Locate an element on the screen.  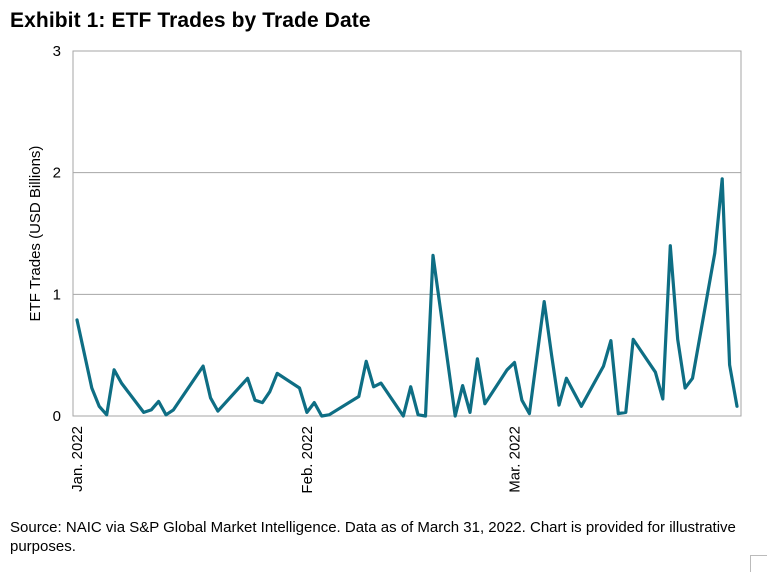
y-tick-label: 1 is located at coordinates (57, 294).